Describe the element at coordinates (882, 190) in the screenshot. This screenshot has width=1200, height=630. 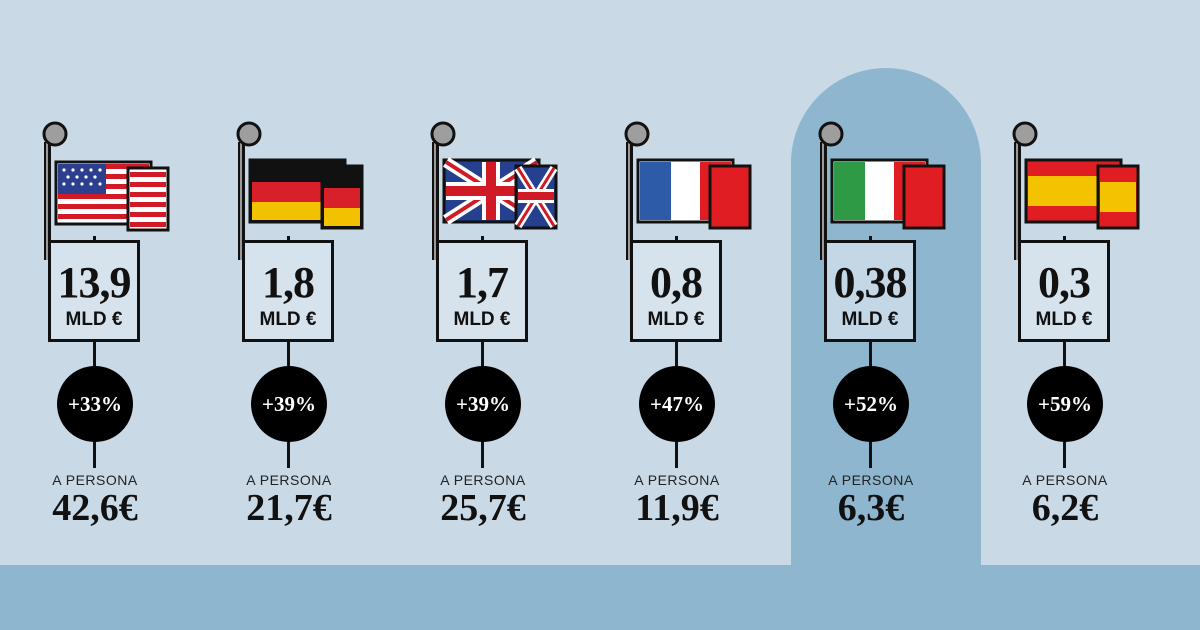
I see `italy-flag-icon` at that location.